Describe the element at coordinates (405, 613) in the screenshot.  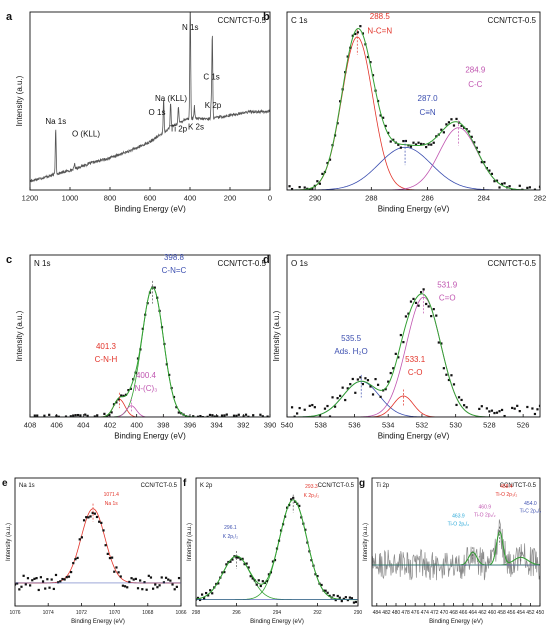
I see `x-tick-label: 478` at that location.